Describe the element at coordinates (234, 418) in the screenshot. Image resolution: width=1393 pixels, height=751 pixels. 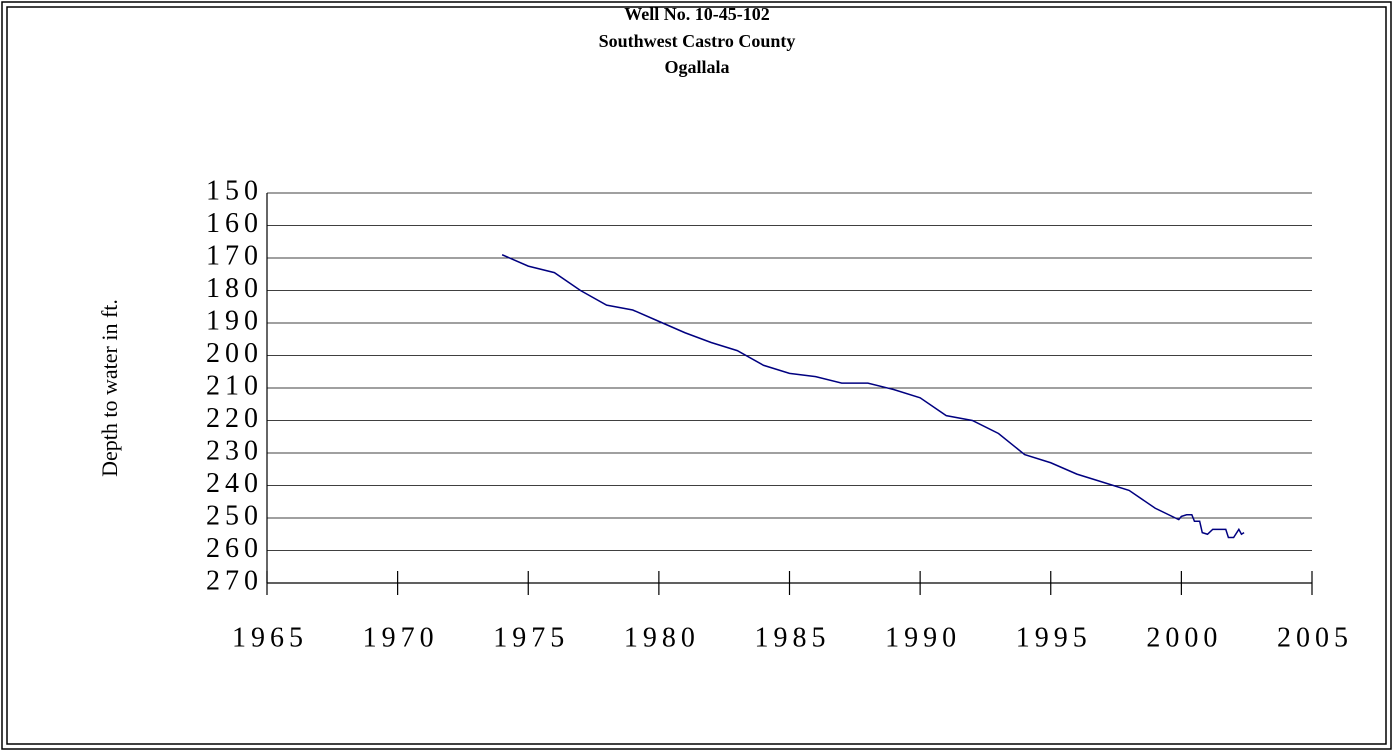
I see `y-tick-label: 220` at that location.